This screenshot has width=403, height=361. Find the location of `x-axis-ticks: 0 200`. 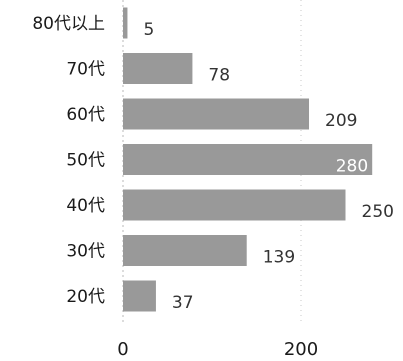

x-axis-ticks: 0 200 is located at coordinates (217, 349).